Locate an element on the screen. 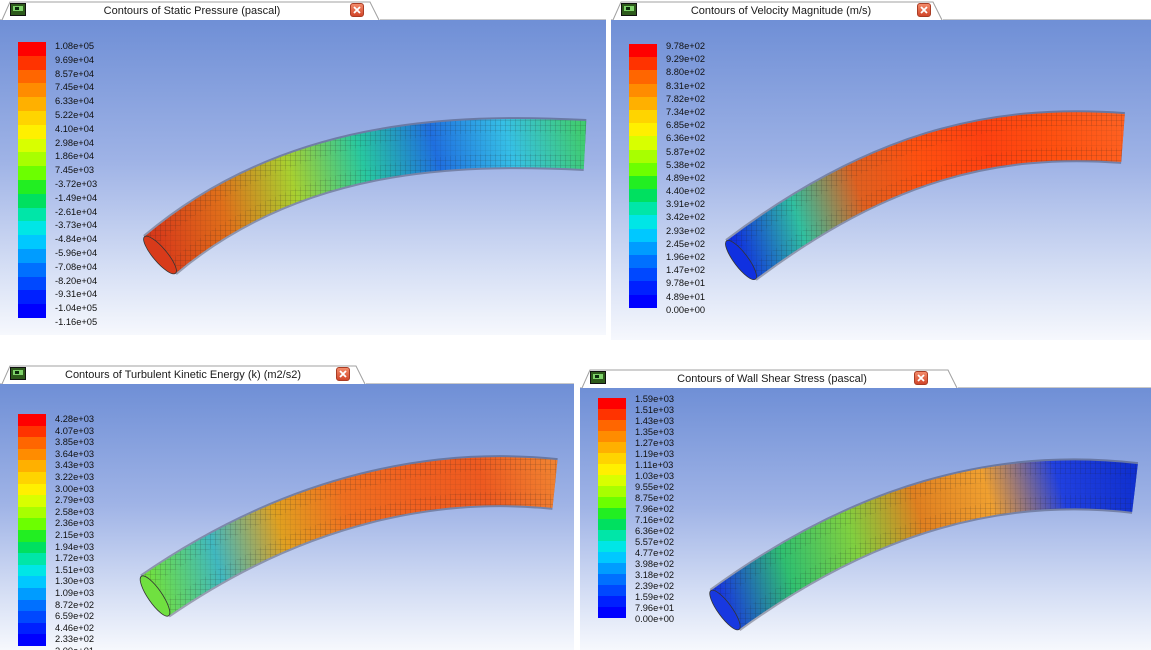  legend-label: 4.89e+02 is located at coordinates (686, 177).